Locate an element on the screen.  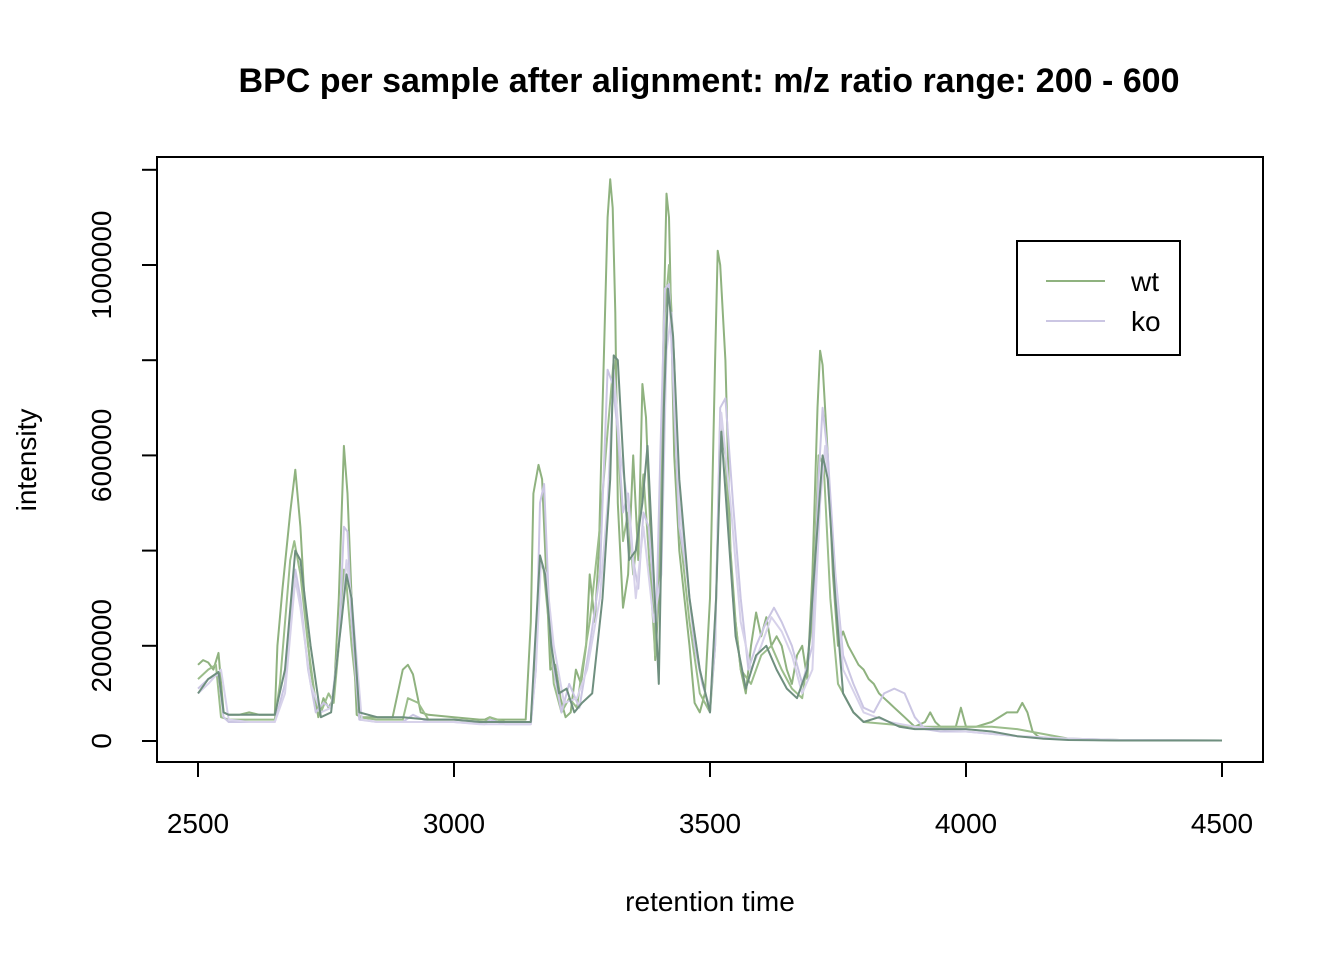
x-tick-label: 2500 is located at coordinates (198, 823).